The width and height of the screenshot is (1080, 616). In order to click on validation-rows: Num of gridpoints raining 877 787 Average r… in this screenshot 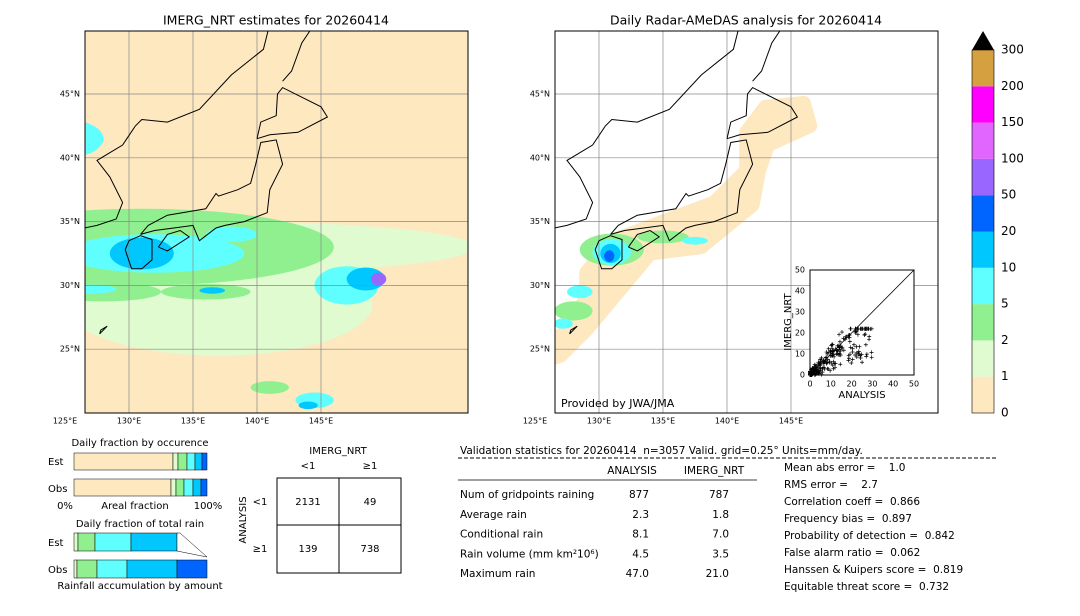, I will do `click(594, 534)`.